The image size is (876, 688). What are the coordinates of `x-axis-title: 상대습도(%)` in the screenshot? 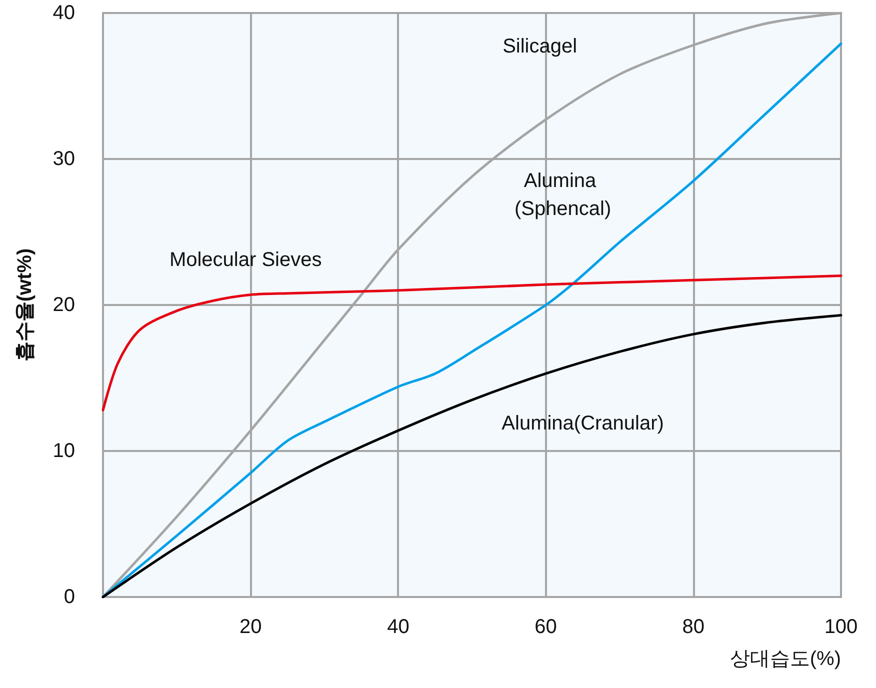 It's located at (785, 659).